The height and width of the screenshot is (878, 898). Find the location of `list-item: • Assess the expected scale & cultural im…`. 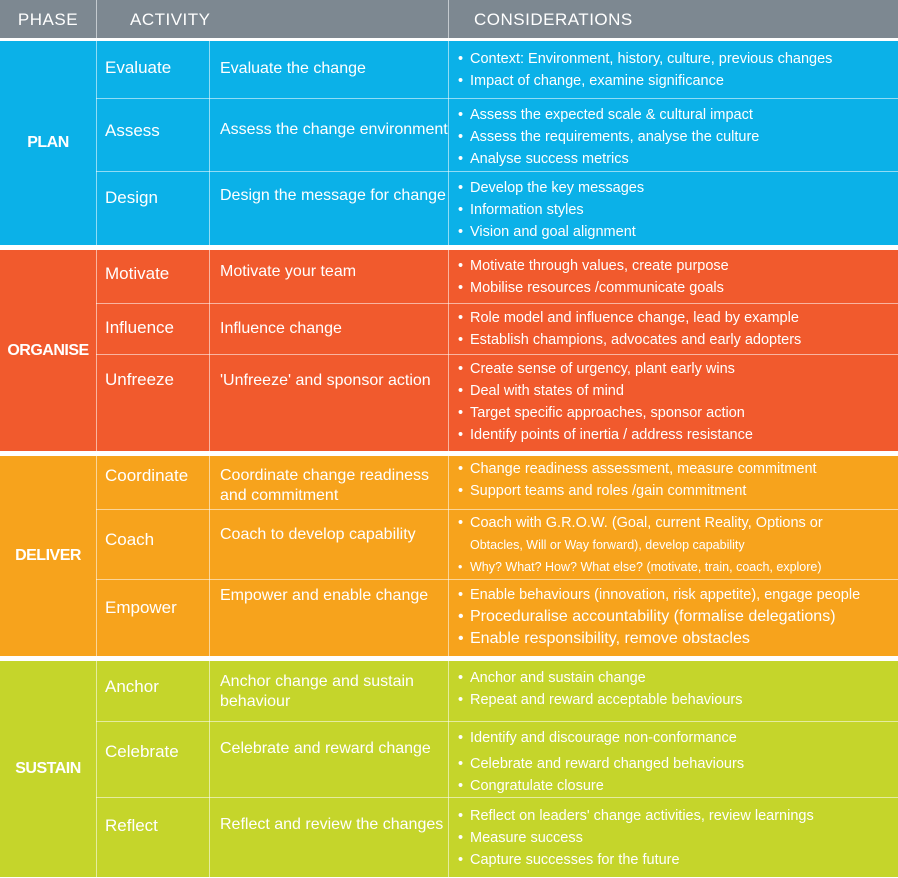

list-item: • Assess the expected scale & cultural im… is located at coordinates (605, 115).